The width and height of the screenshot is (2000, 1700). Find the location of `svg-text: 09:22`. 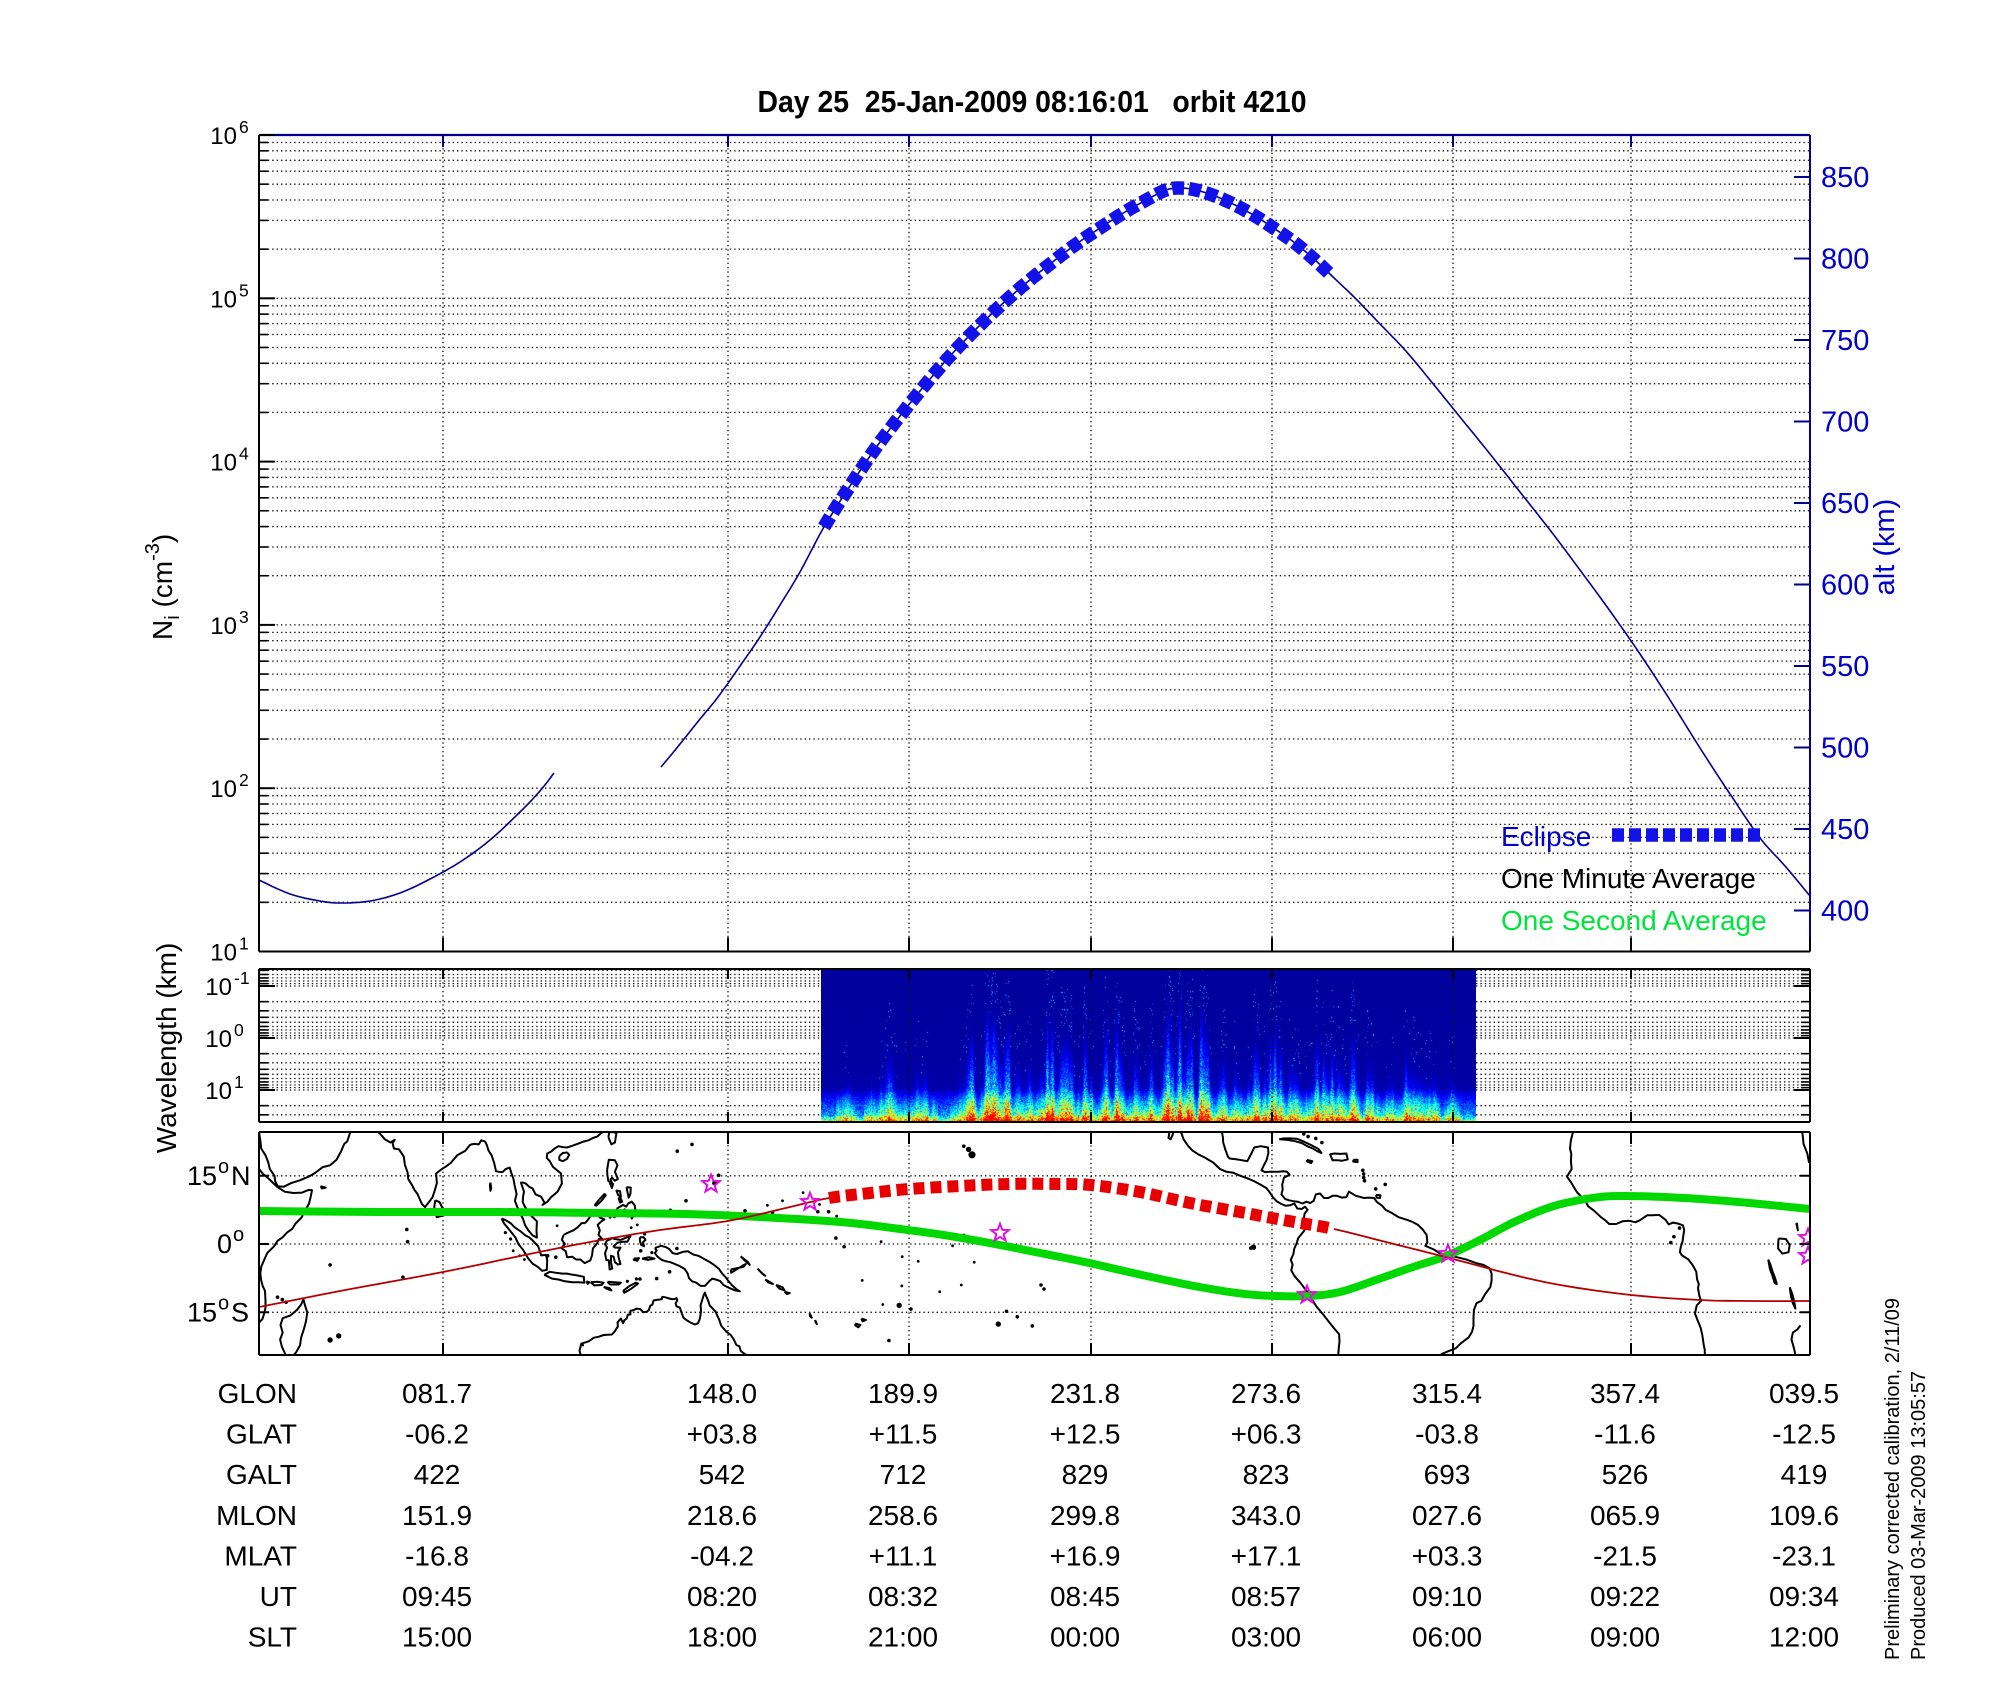

svg-text: 09:22 is located at coordinates (1625, 1596).